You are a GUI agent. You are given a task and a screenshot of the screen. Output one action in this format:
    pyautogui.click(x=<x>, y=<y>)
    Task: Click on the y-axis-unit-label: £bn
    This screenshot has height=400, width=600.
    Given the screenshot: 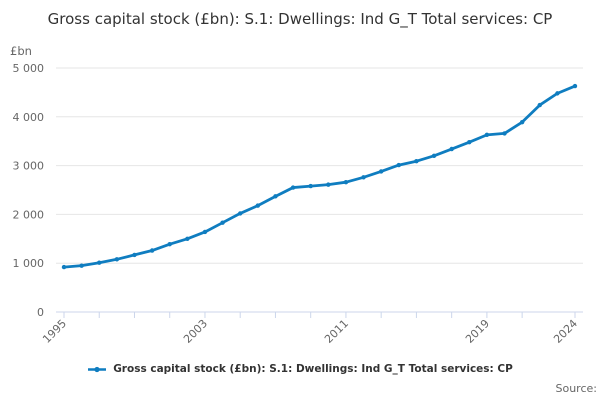 What is the action you would take?
    pyautogui.click(x=21, y=51)
    